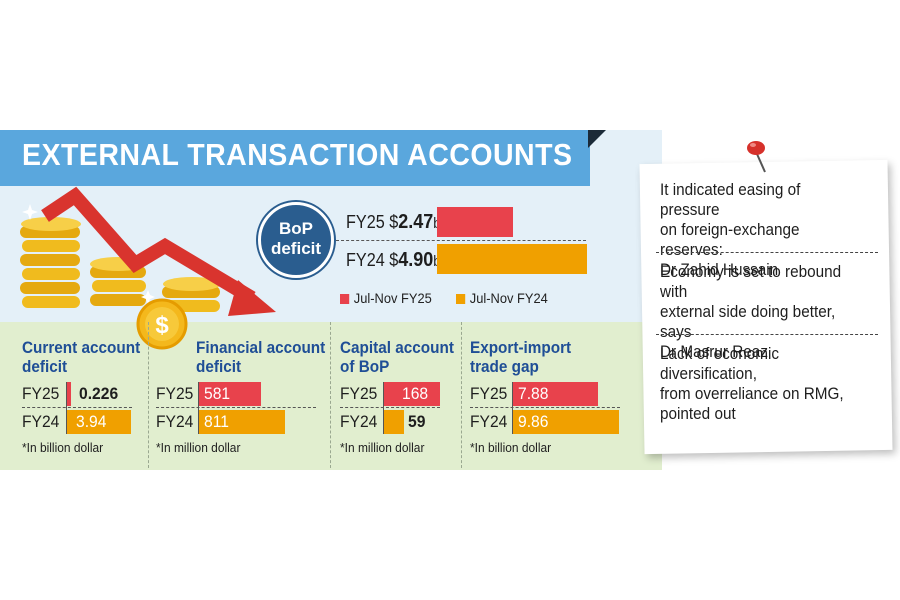  I want to click on bop-label-fy24: FY24 $4.90b, so click(393, 261).